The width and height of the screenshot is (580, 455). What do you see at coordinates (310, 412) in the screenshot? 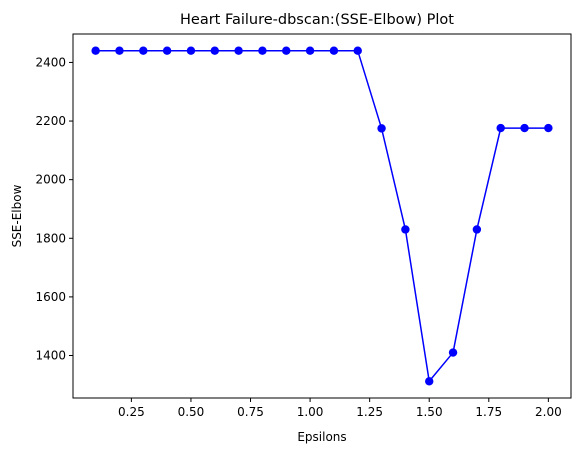
I see `x-tick-label: 1.00` at bounding box center [310, 412].